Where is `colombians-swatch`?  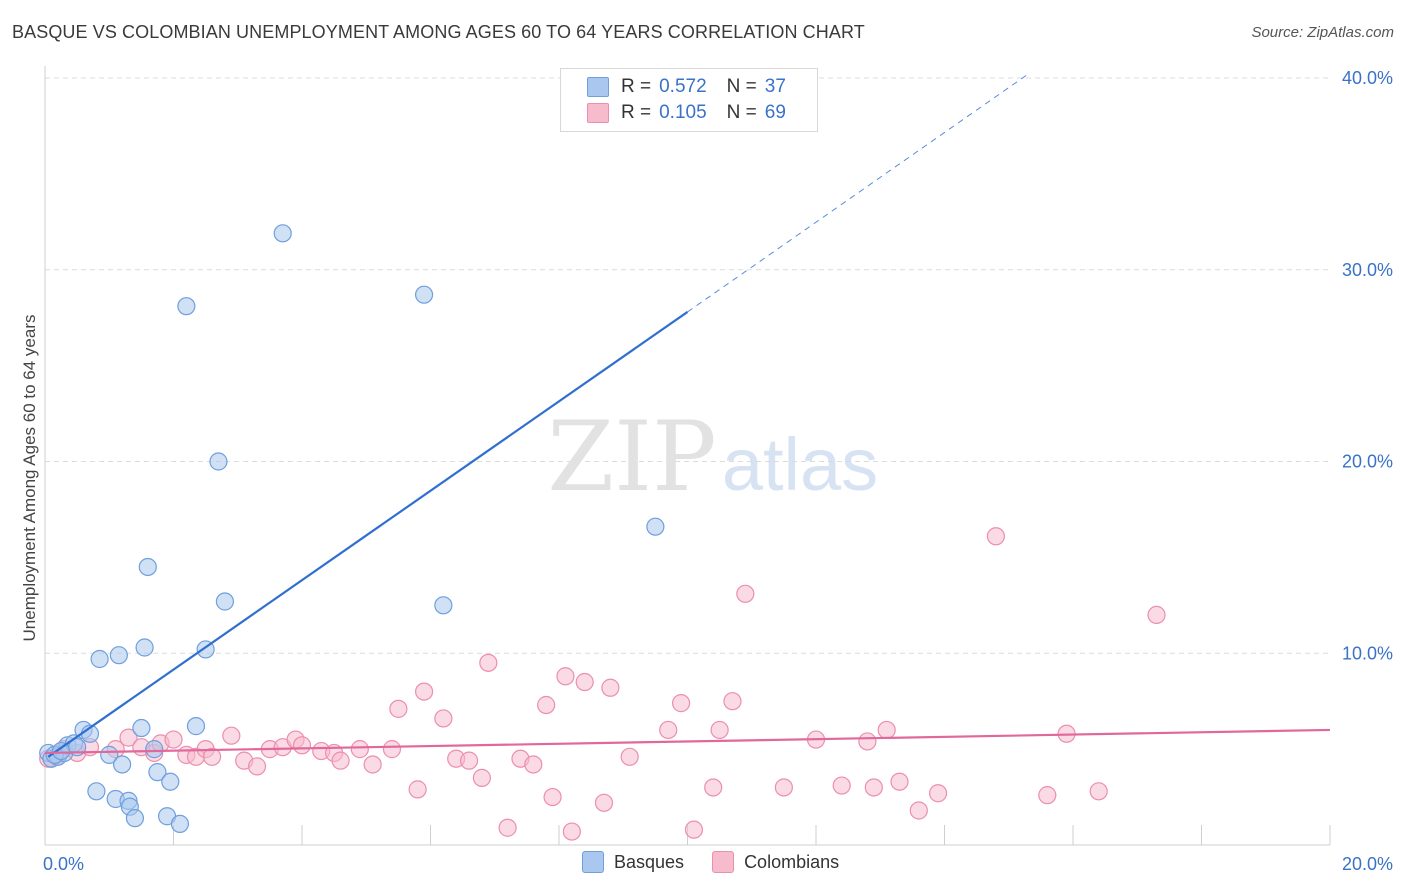
colombians-swatch is located at coordinates (598, 113).